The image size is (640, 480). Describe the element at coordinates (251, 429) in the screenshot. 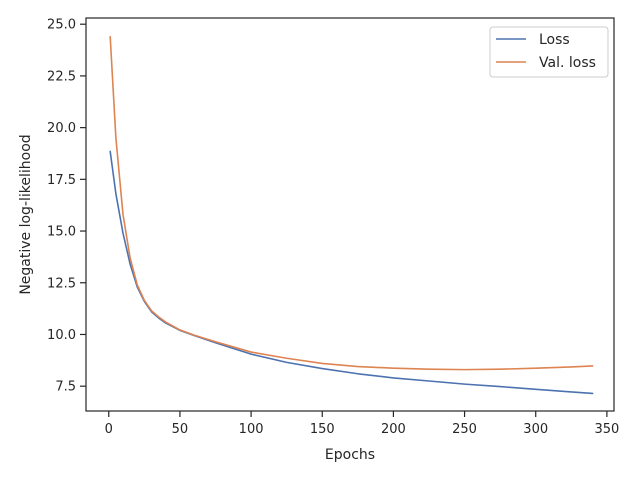

I see `x-tick-label: 100` at that location.